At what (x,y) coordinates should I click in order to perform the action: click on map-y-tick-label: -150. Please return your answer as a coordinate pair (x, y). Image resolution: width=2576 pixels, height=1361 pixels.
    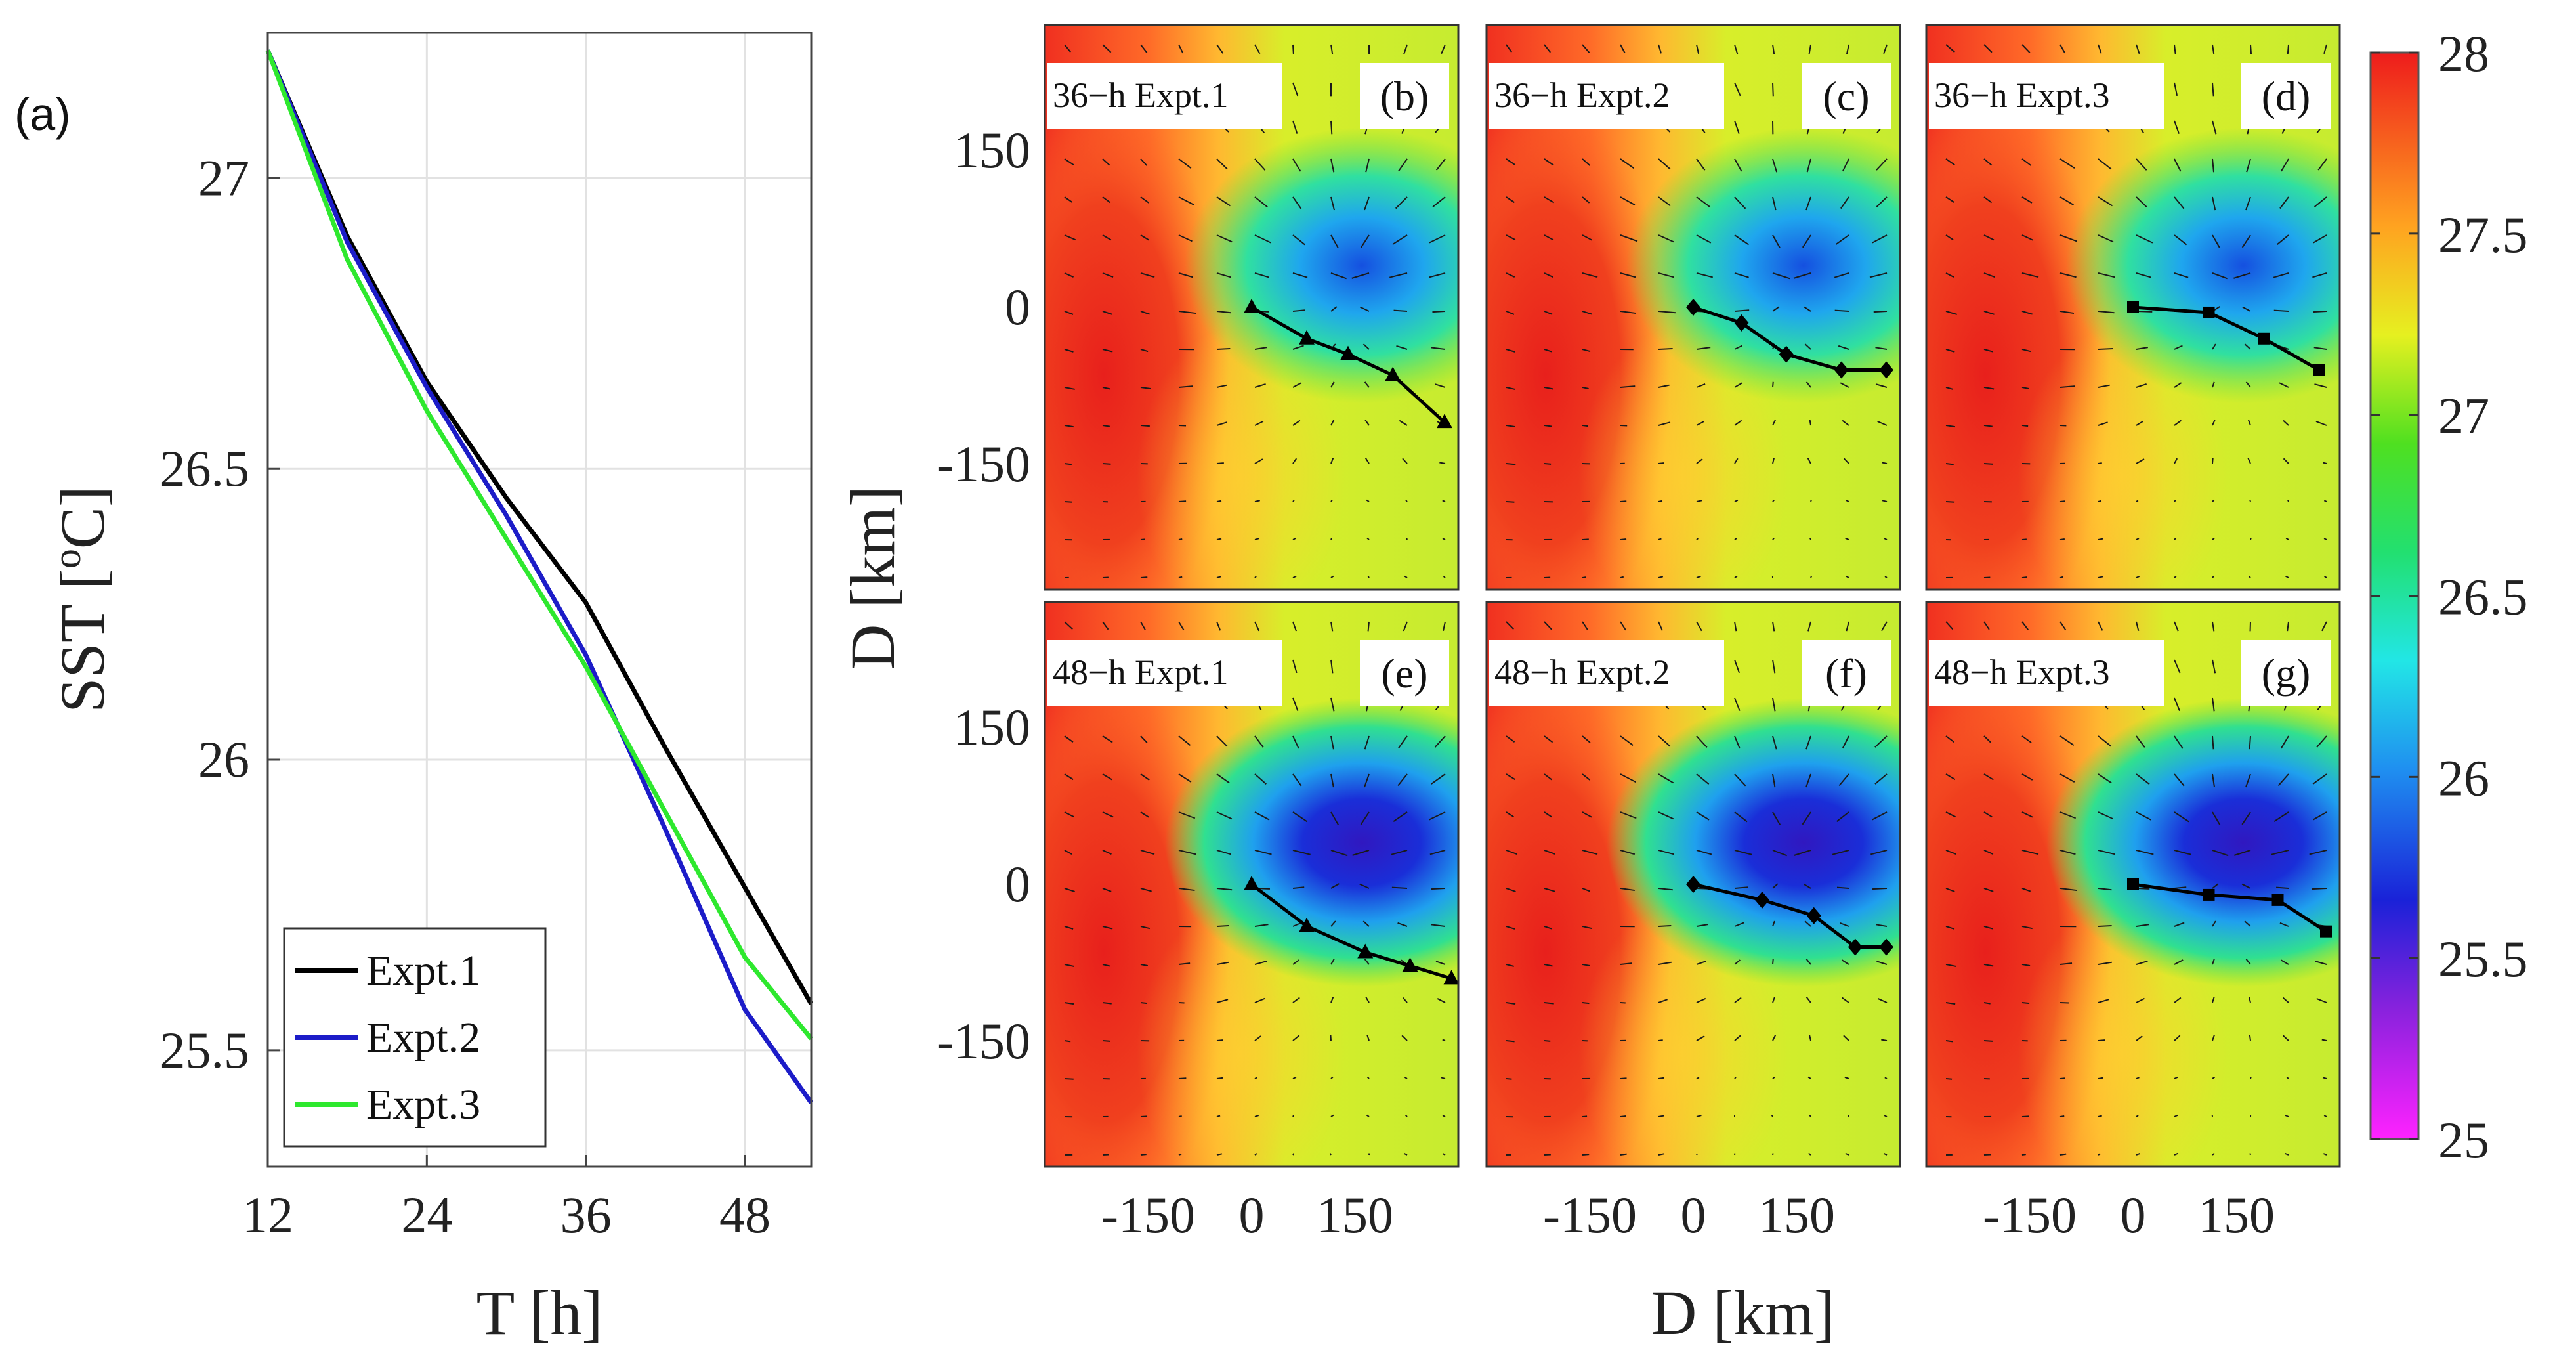
    Looking at the image, I should click on (983, 1040).